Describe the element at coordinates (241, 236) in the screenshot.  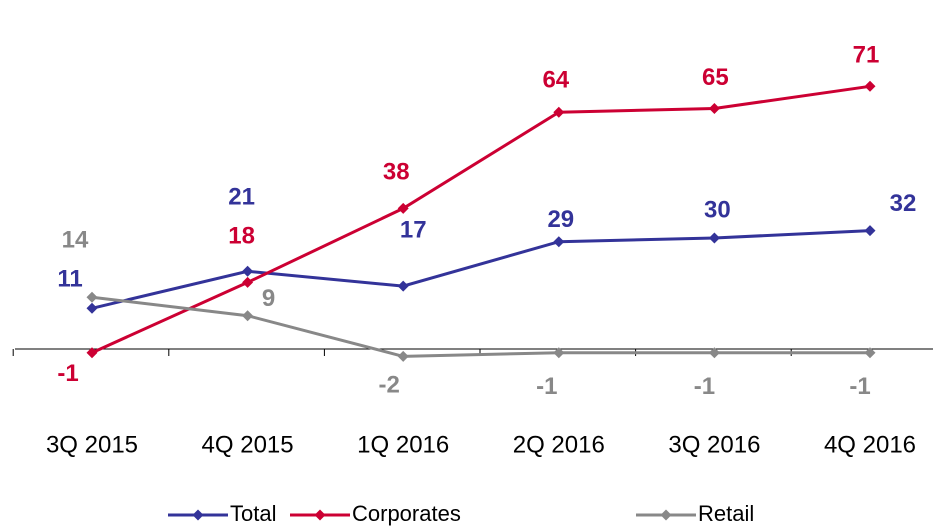
I see `value-label: 18` at that location.